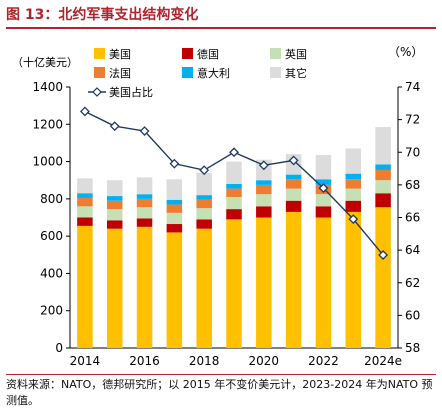 The image size is (442, 414). Describe the element at coordinates (412, 283) in the screenshot. I see `right-tick-label: 62` at that location.